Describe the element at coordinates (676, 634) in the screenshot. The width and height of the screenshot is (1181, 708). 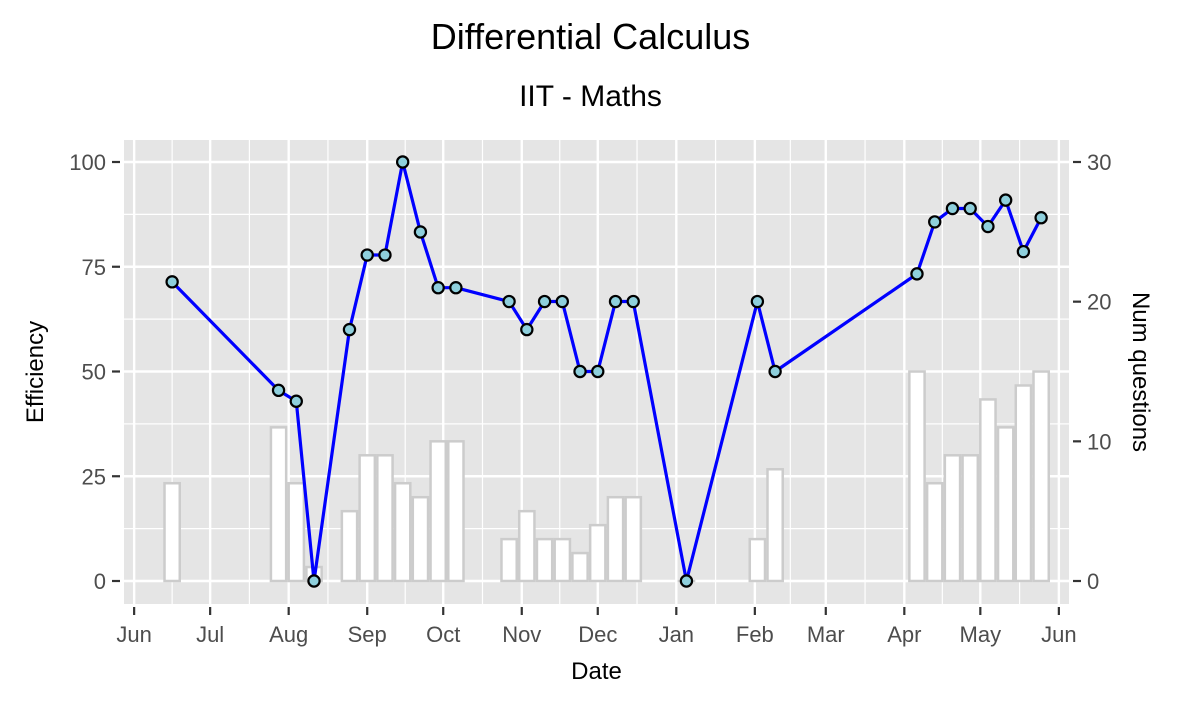
I see `x-tick-label: Jan` at that location.